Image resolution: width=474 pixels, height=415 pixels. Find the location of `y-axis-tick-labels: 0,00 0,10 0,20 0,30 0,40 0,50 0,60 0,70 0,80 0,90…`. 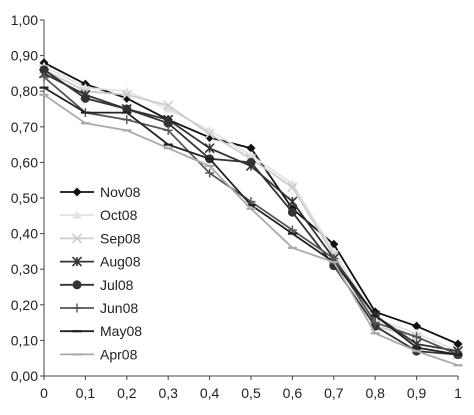

y-axis-tick-labels: 0,00 0,10 0,20 0,30 0,40 0,50 0,60 0,70 0,80 0,90… is located at coordinates (24, 198).